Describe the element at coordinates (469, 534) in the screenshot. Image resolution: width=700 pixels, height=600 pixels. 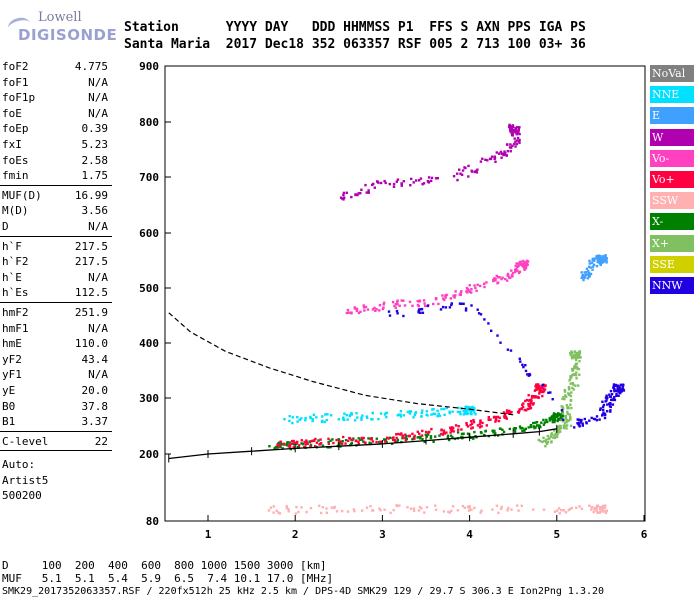
I see `x-tick-label: 4` at that location.